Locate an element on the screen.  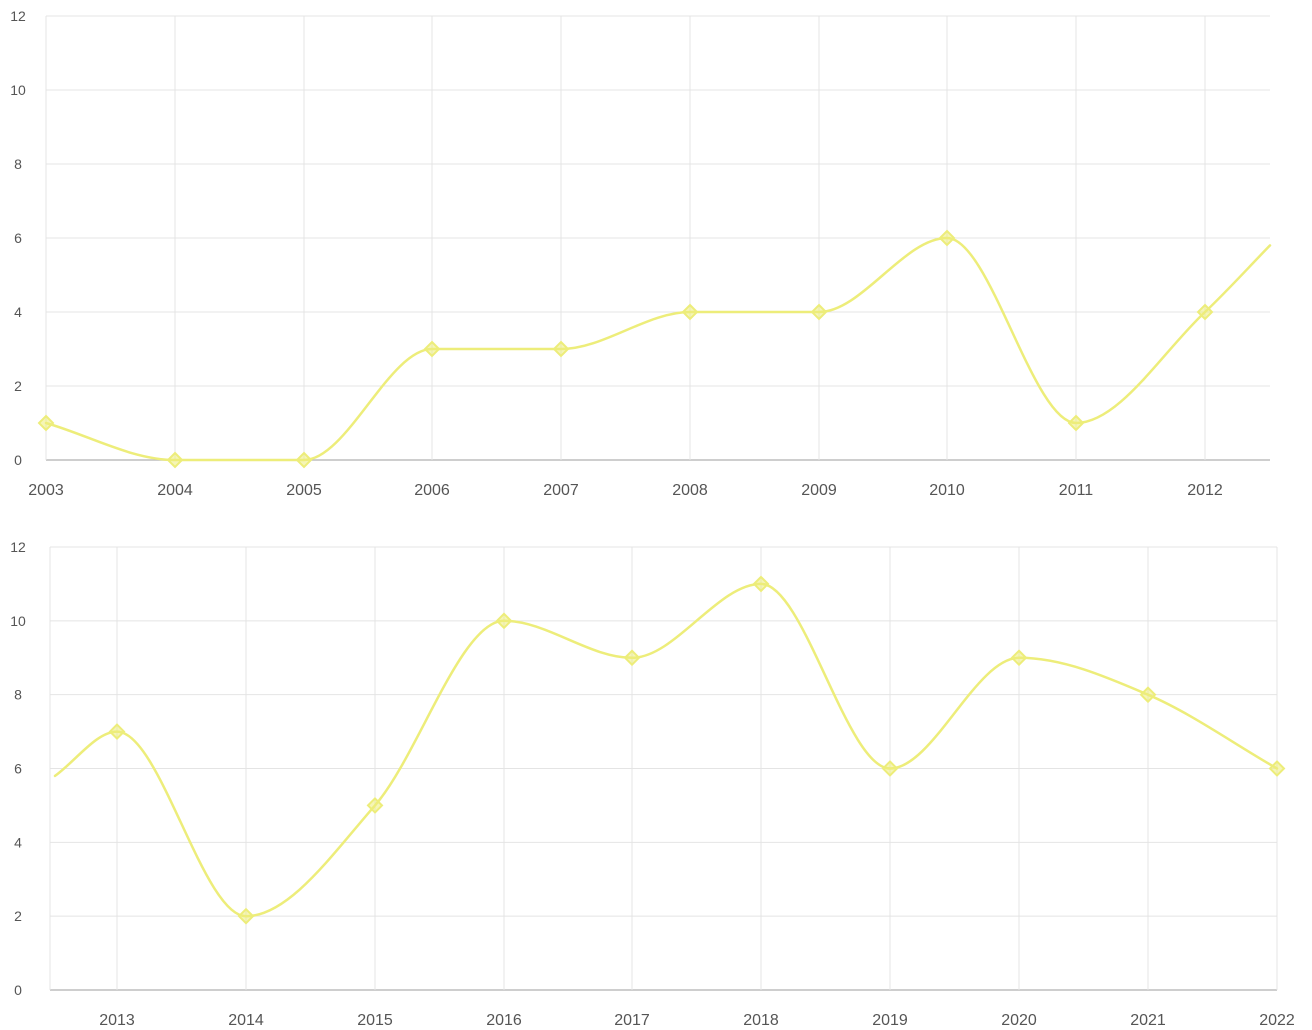
x-tick-label: 2019 is located at coordinates (890, 1020).